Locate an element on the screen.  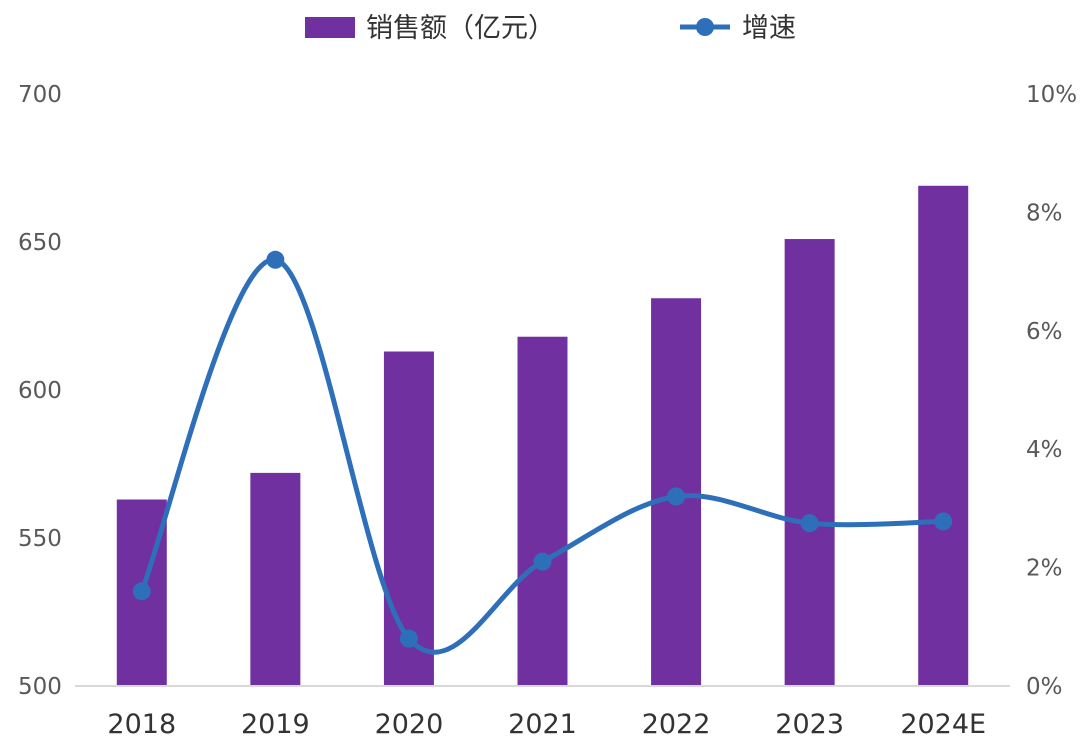
right-tick-label: 4% is located at coordinates (1044, 450).